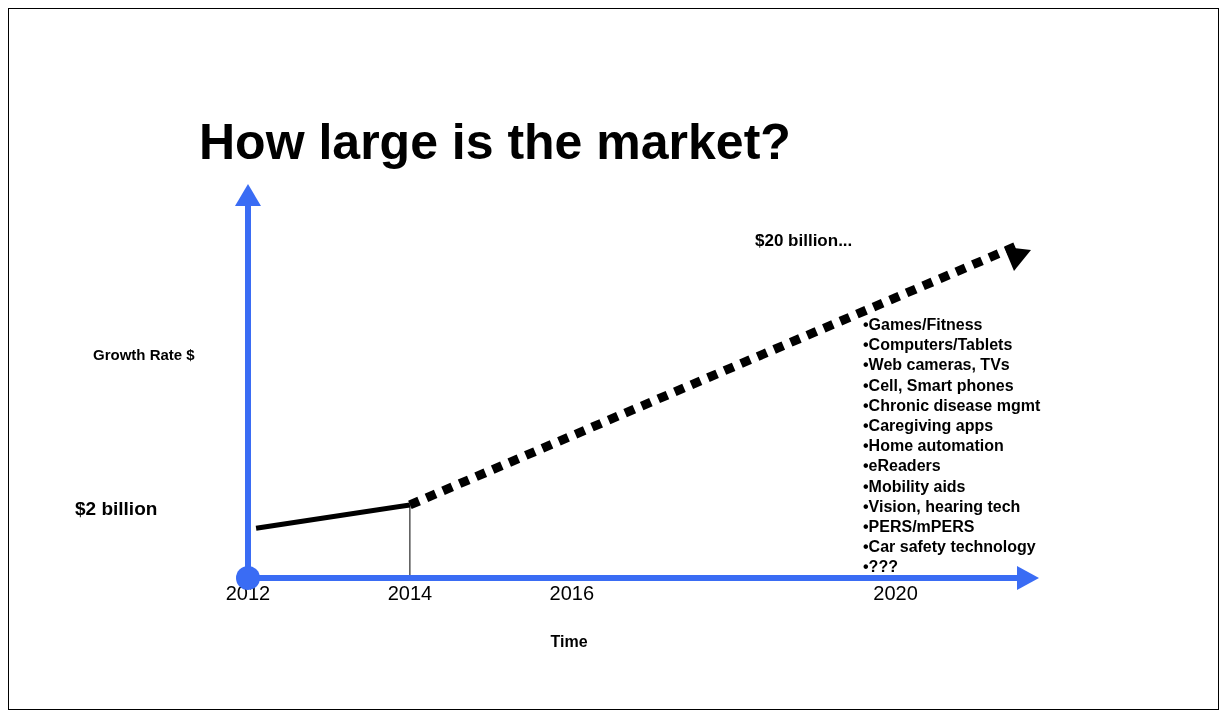  I want to click on y-axis-title: Growth Rate $, so click(144, 354).